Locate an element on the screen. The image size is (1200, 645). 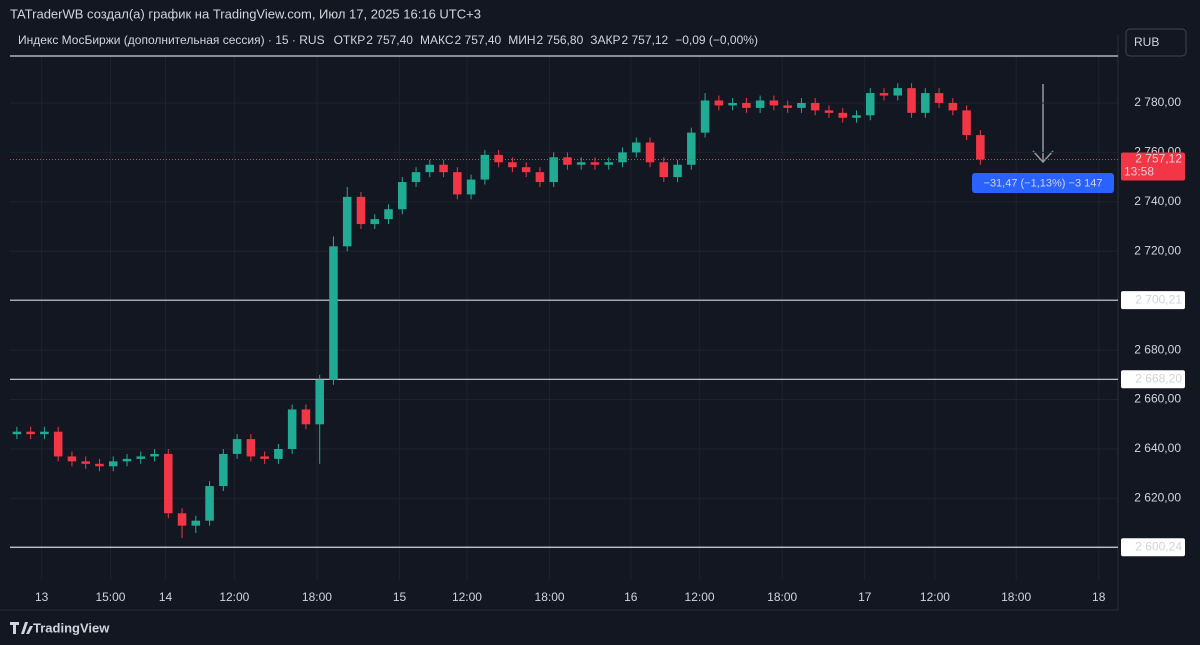
last-price-label: 2 757,12 is located at coordinates (1158, 159).